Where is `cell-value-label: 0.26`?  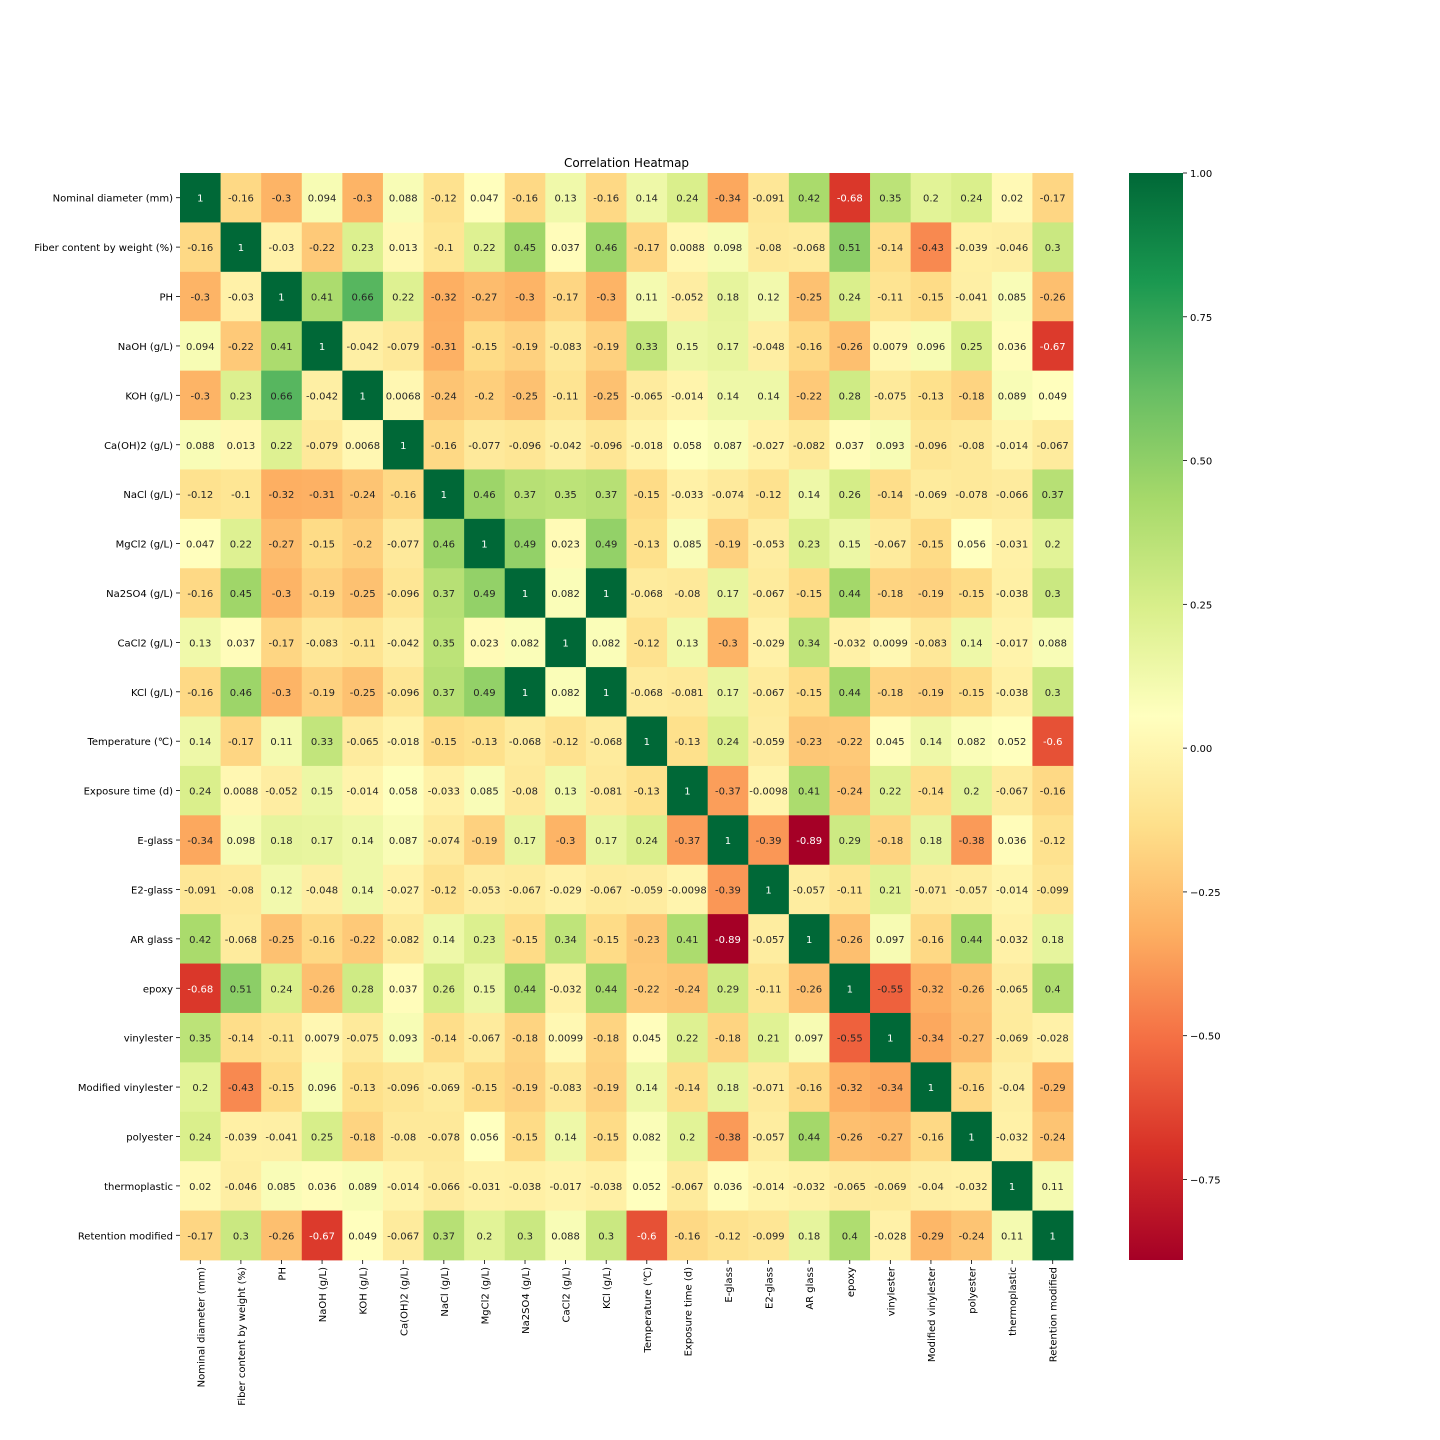 cell-value-label: 0.26 is located at coordinates (444, 989).